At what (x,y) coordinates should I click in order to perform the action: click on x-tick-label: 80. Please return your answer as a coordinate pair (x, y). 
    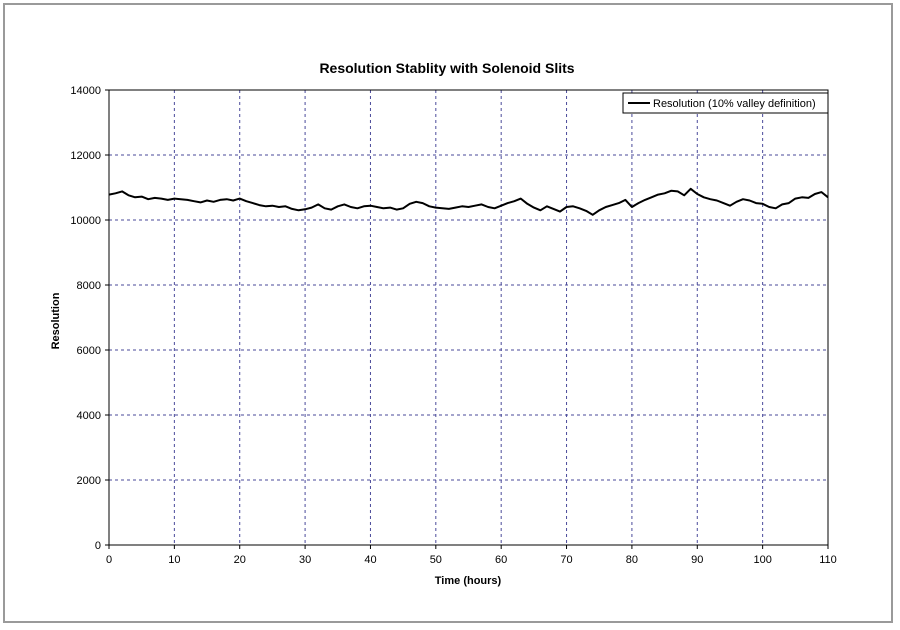
    Looking at the image, I should click on (632, 560).